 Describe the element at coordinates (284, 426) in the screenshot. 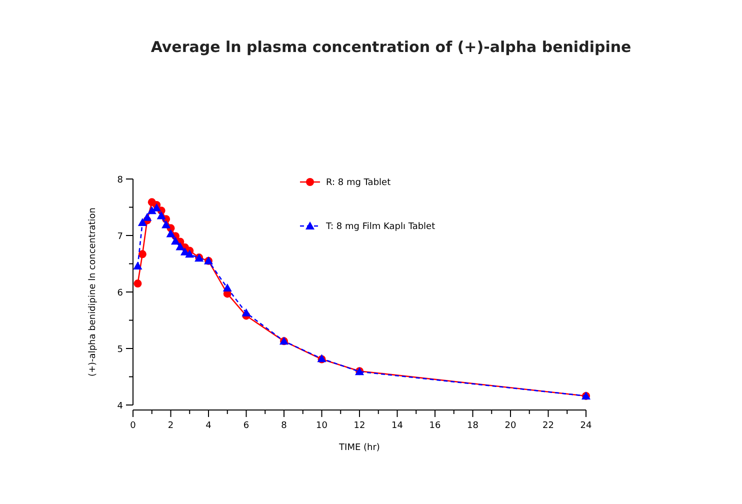

I see `x-tick-label: 8` at that location.